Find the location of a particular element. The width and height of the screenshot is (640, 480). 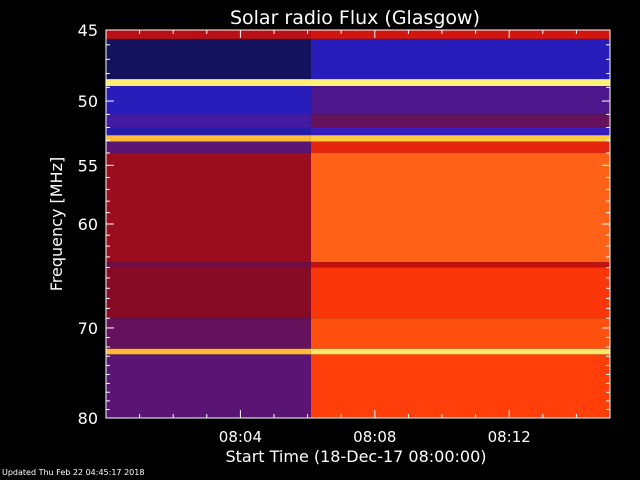

y-tick-label-50: 50 is located at coordinates (88, 101).